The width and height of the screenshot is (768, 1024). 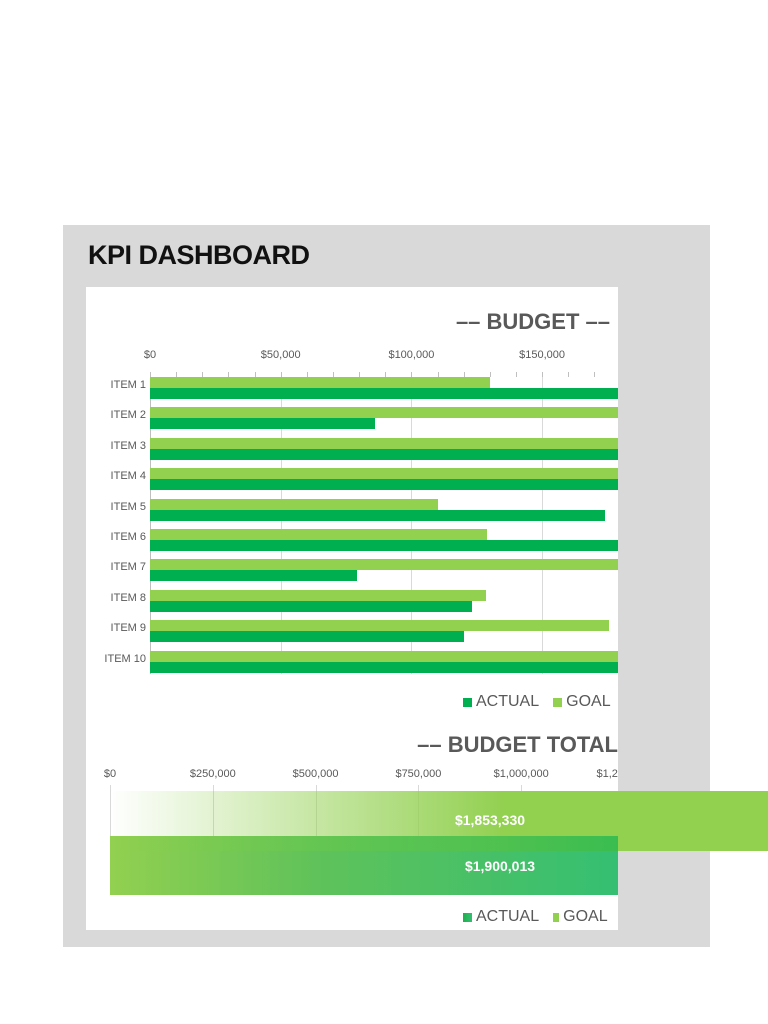 What do you see at coordinates (128, 445) in the screenshot?
I see `y-tick-label: ITEM 3` at bounding box center [128, 445].